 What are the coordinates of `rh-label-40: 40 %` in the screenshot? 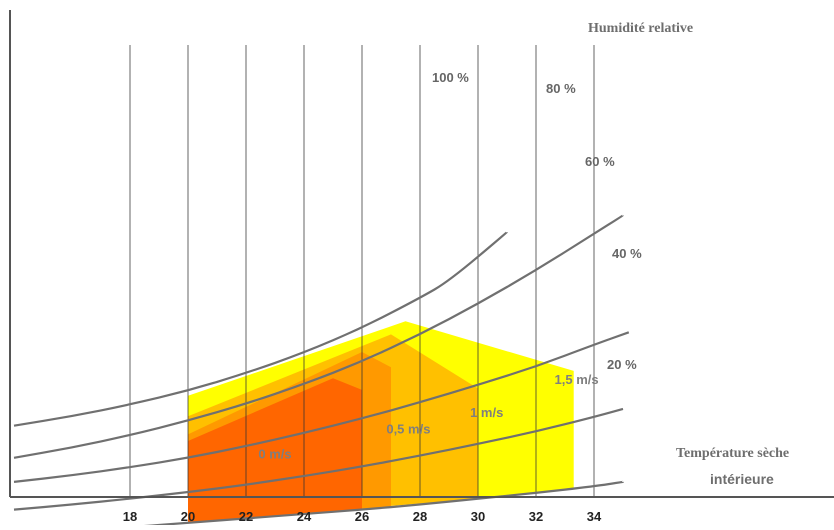 It's located at (627, 253).